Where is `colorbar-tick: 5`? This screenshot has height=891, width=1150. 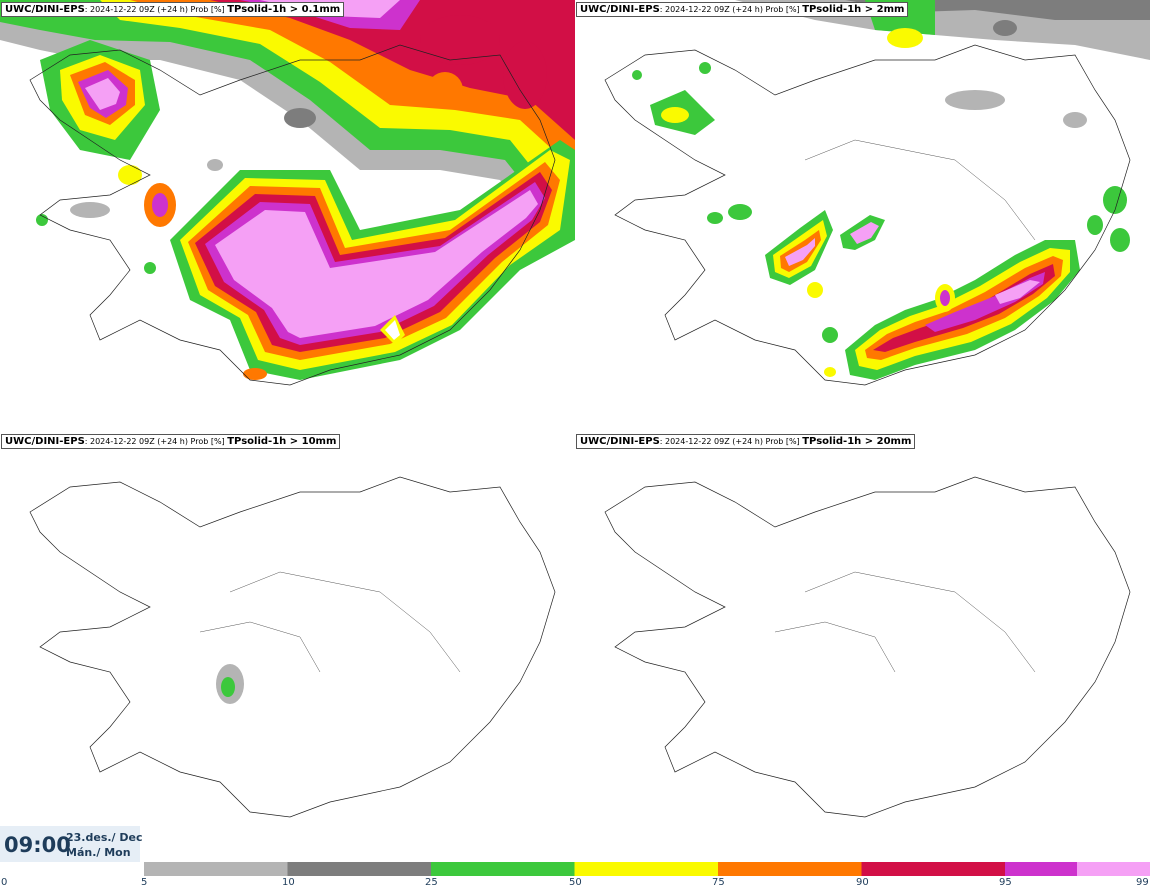
colorbar-tick: 5 is located at coordinates (144, 882).